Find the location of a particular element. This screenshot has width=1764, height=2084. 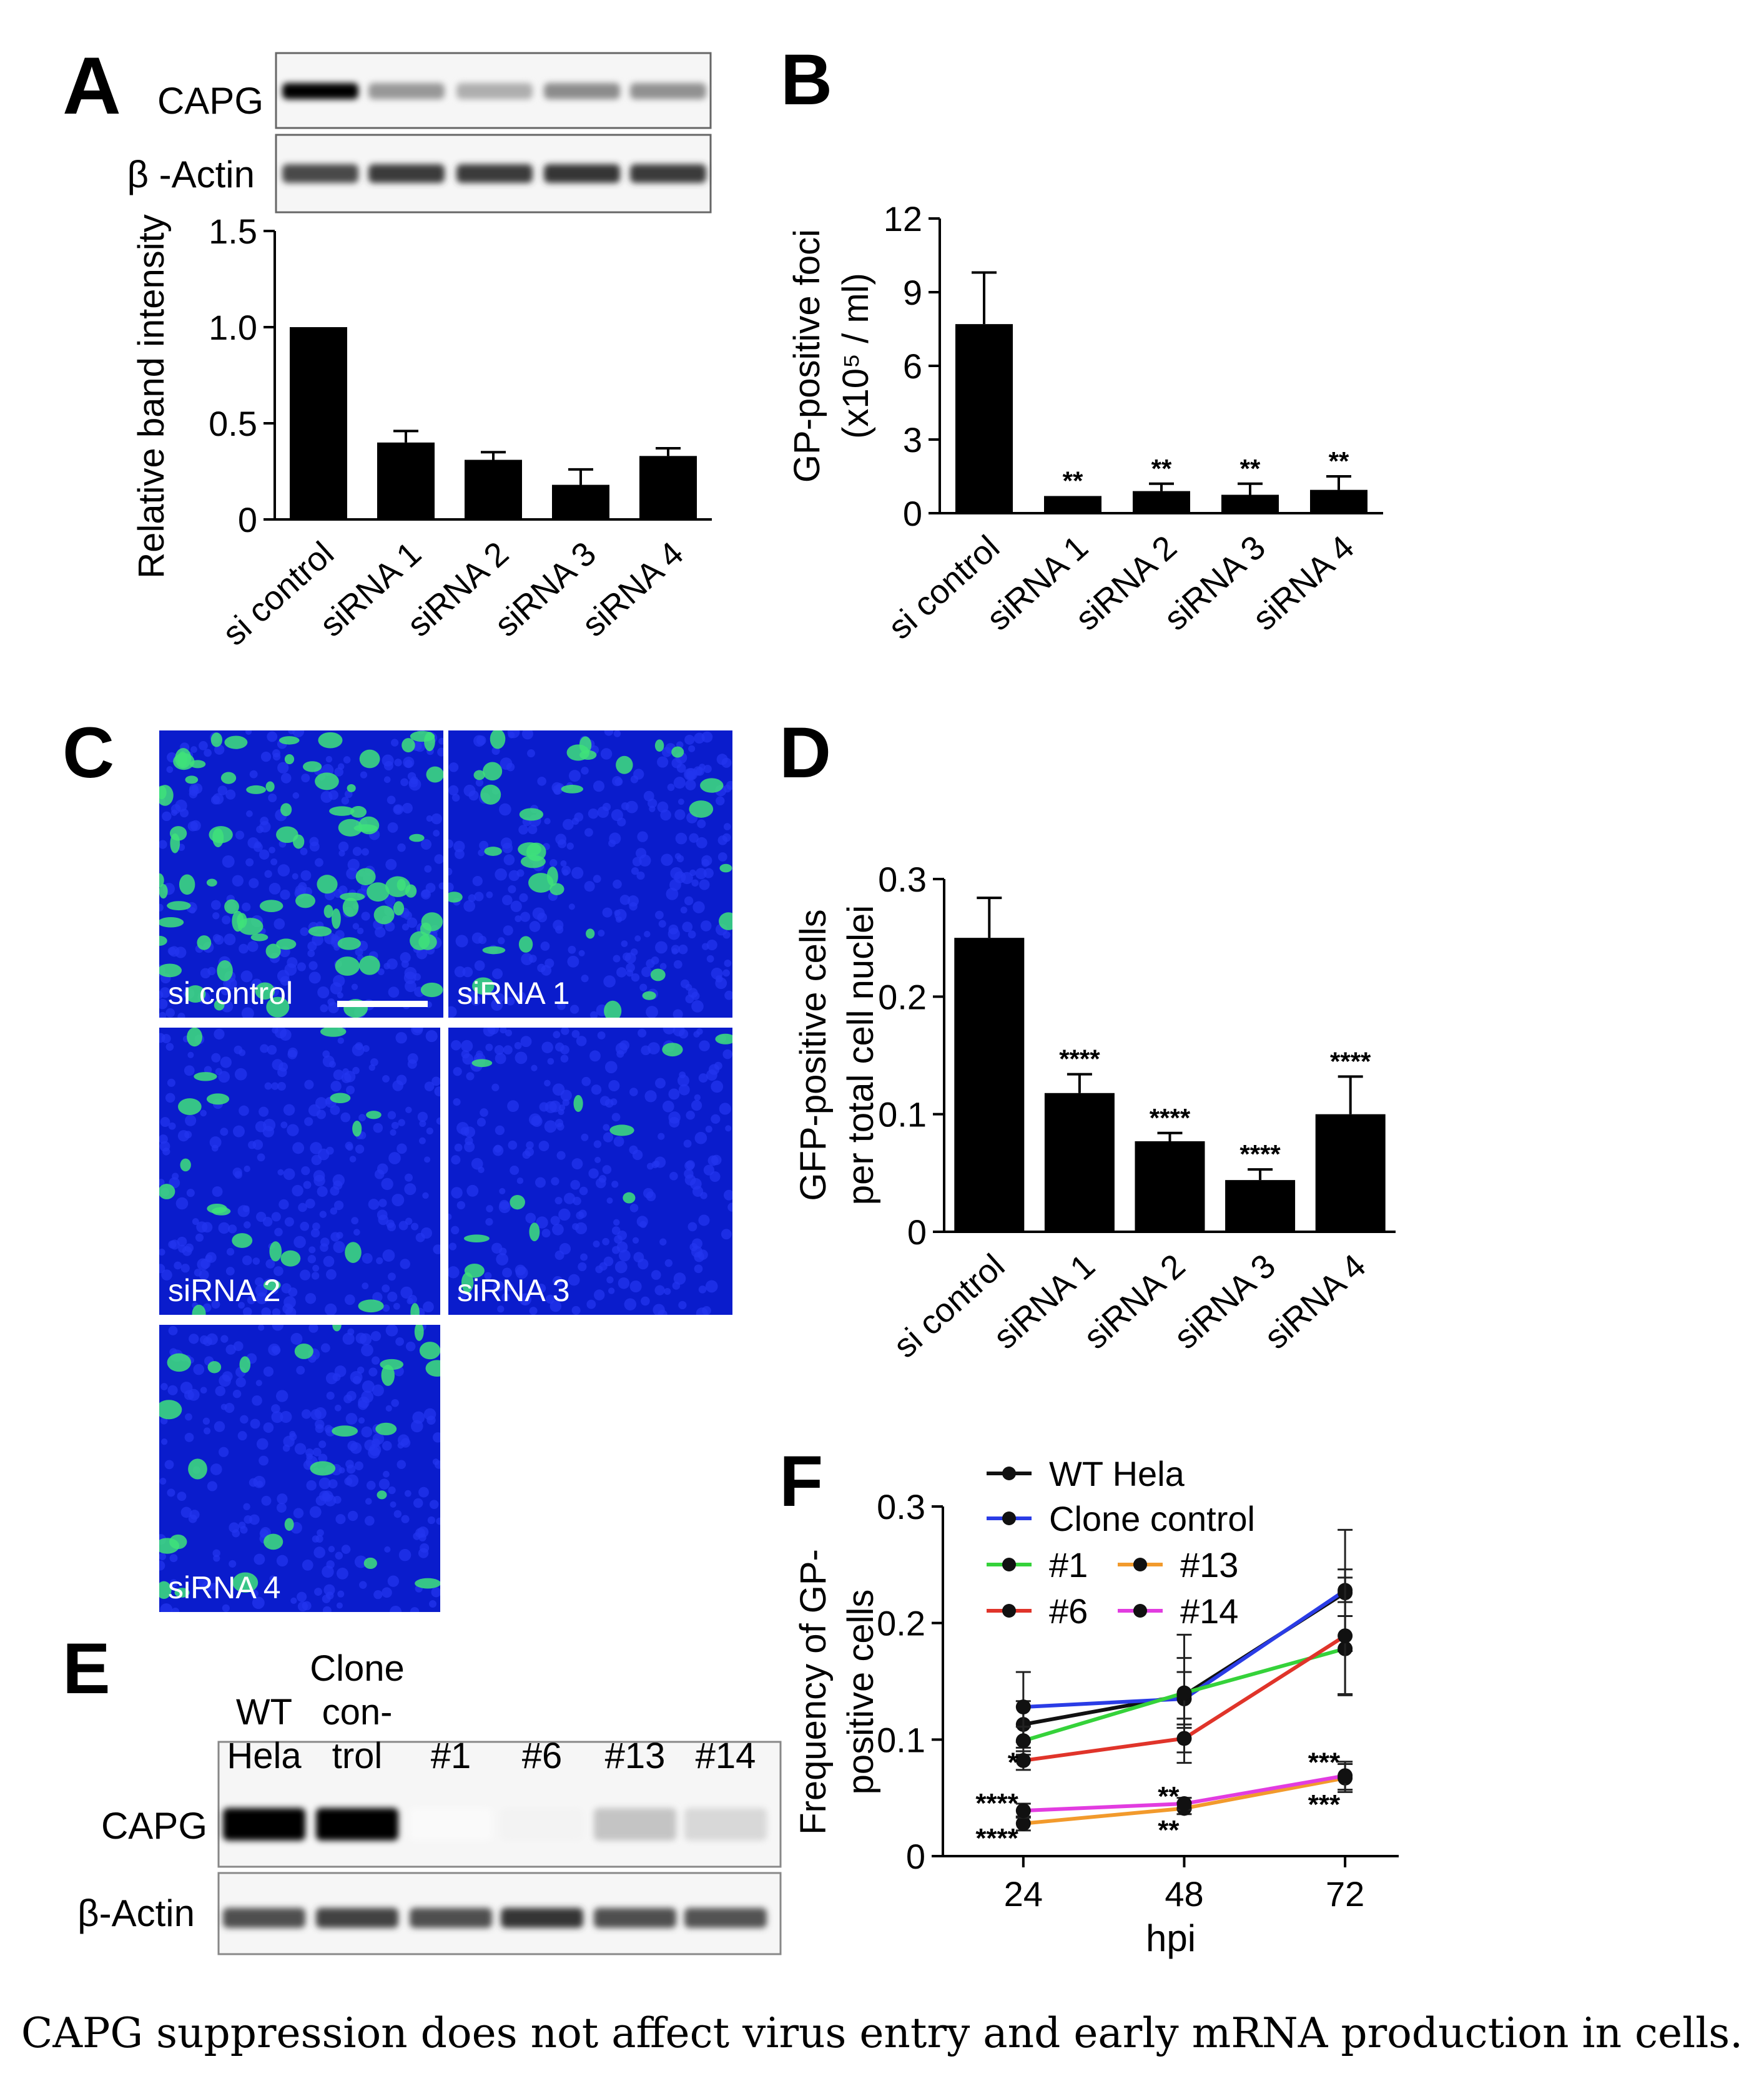

data-point is located at coordinates (1184, 1693).